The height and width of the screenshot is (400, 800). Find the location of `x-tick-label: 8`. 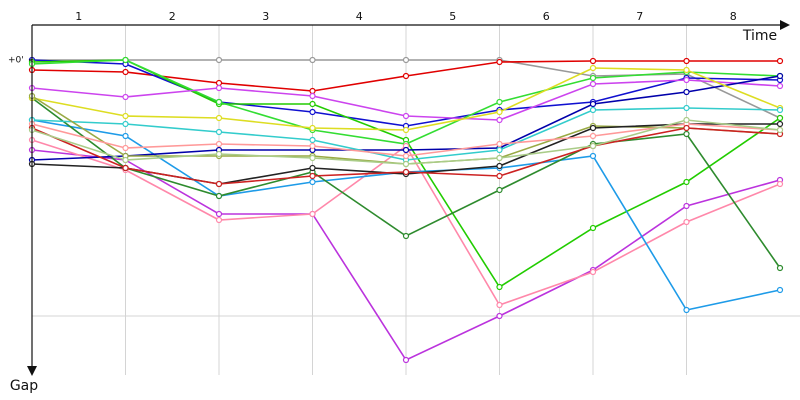

x-tick-label: 8 is located at coordinates (733, 16).